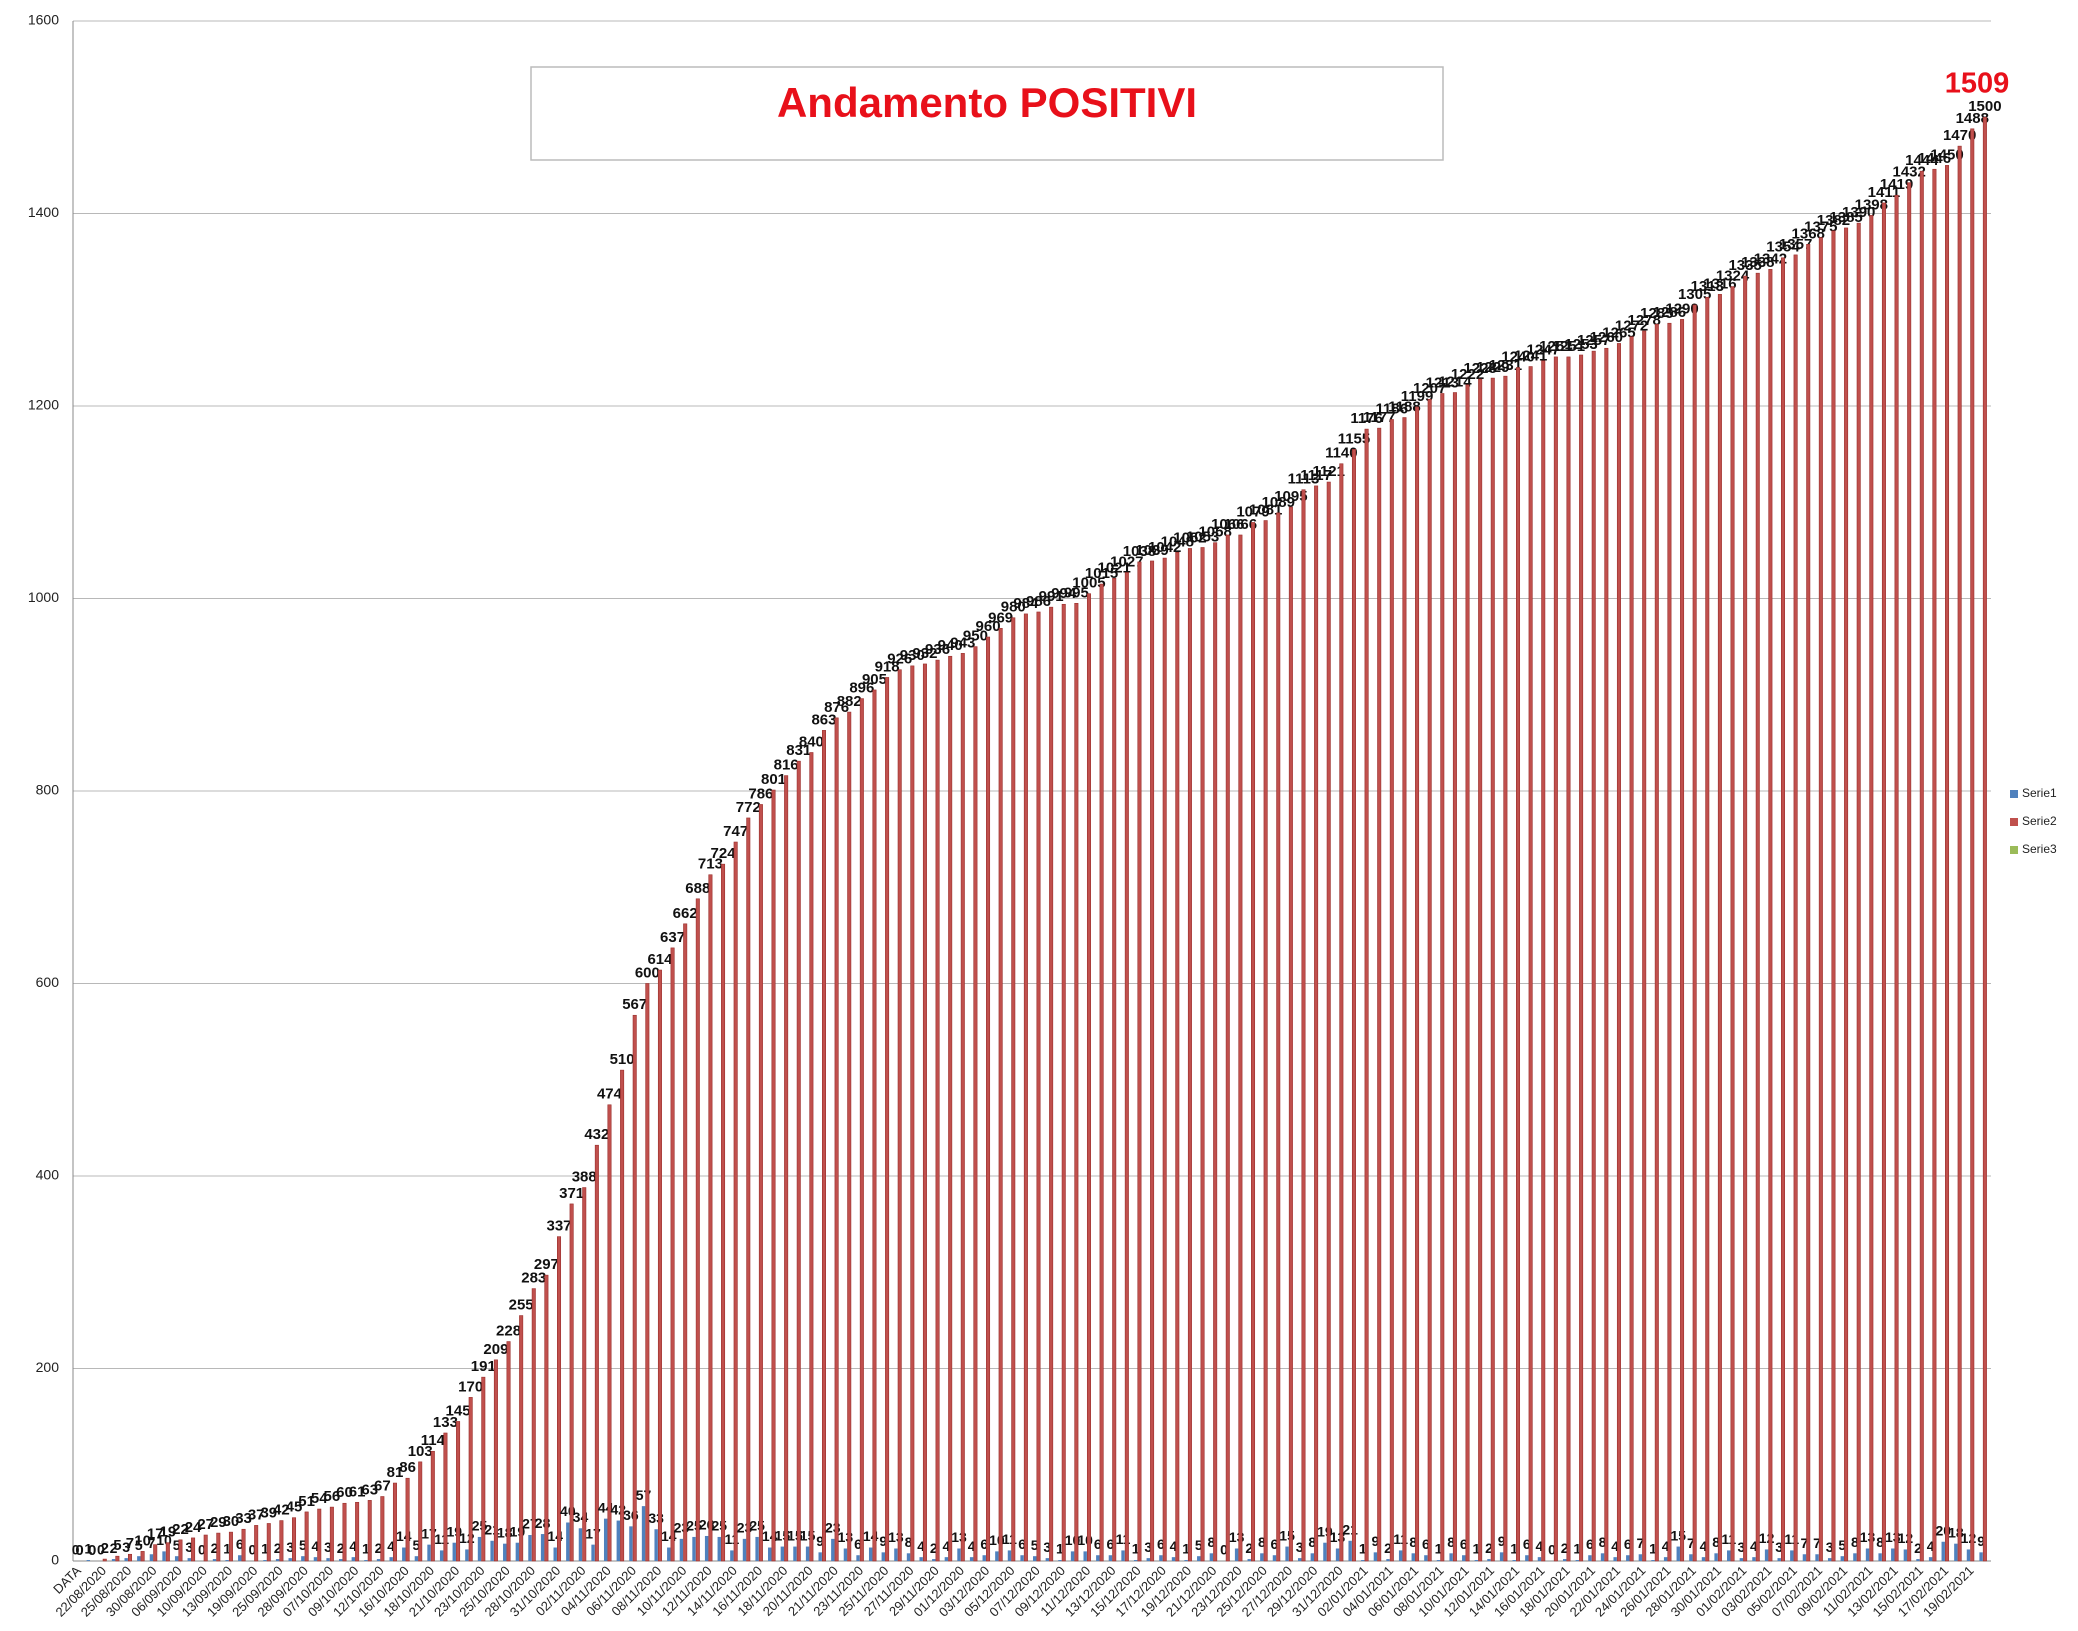 Image resolution: width=2078 pixels, height=1631 pixels. Describe the element at coordinates (1354, 438) in the screenshot. I see `value-label: 1155` at that location.